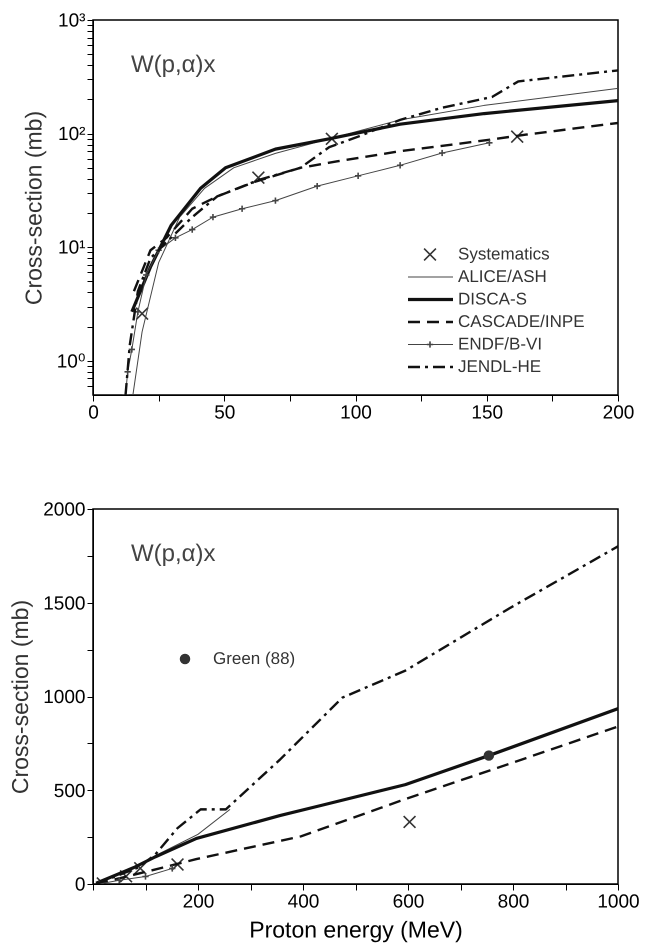  What do you see at coordinates (70, 791) in the screenshot?
I see `y-tick-label: 500` at bounding box center [70, 791].